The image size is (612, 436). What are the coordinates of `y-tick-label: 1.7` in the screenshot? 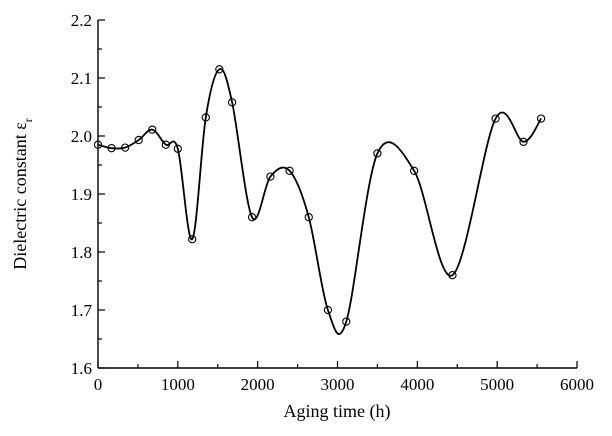 It's located at (82, 310).